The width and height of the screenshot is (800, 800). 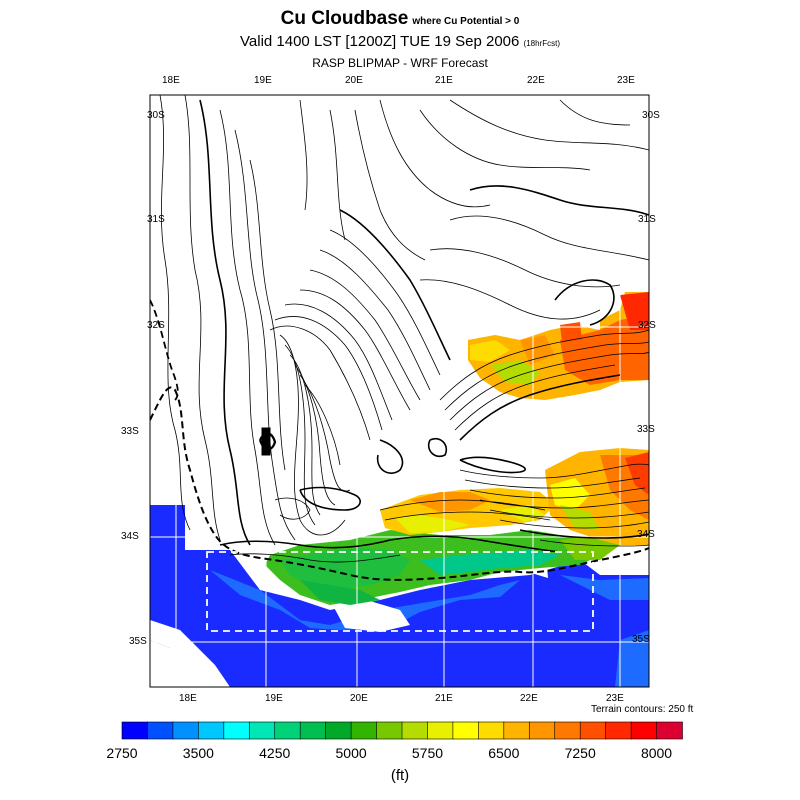 What do you see at coordinates (504, 753) in the screenshot?
I see `colorbar-tick-label: 6500` at bounding box center [504, 753].